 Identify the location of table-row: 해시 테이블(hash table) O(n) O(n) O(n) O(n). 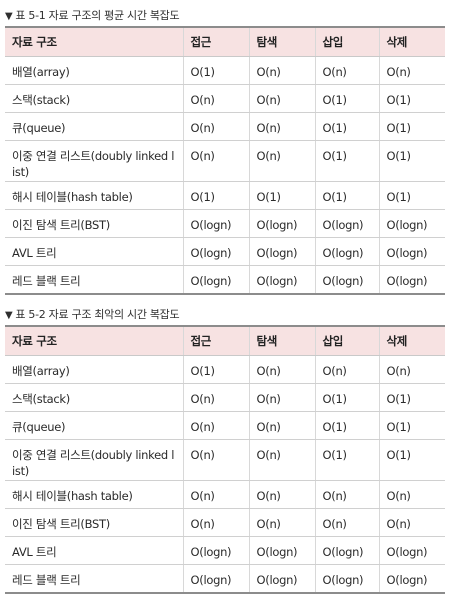
(225, 494).